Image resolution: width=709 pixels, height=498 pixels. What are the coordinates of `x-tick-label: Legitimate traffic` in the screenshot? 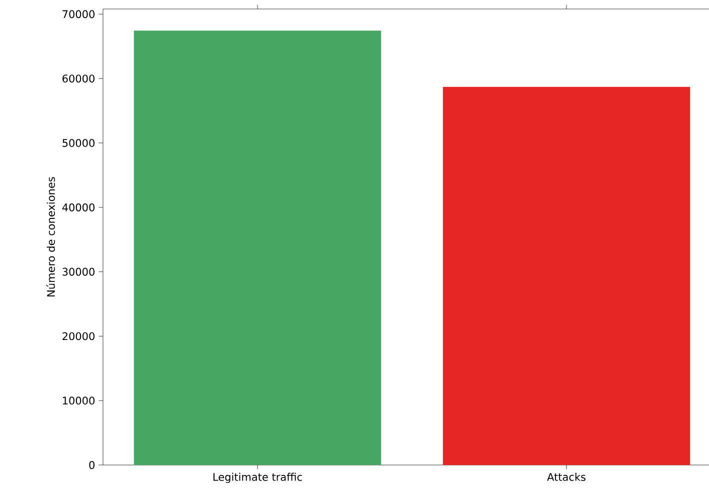 It's located at (257, 477).